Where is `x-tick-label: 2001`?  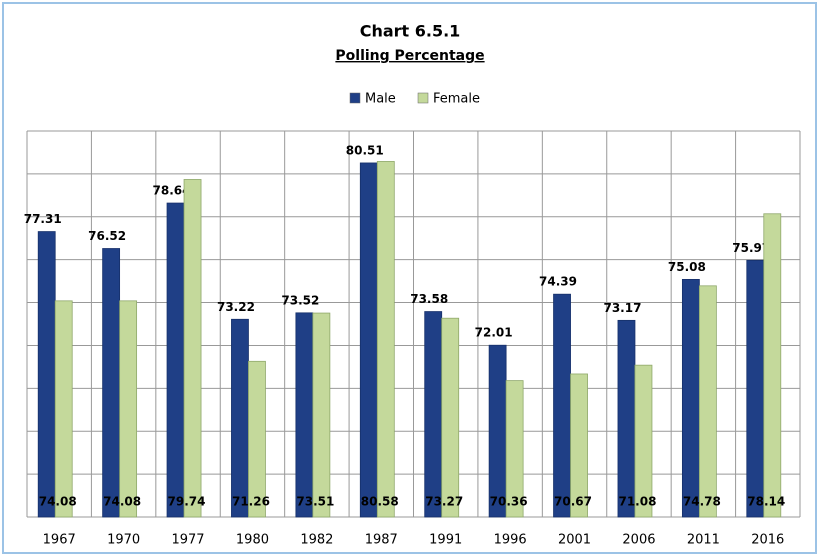 x-tick-label: 2001 is located at coordinates (574, 540).